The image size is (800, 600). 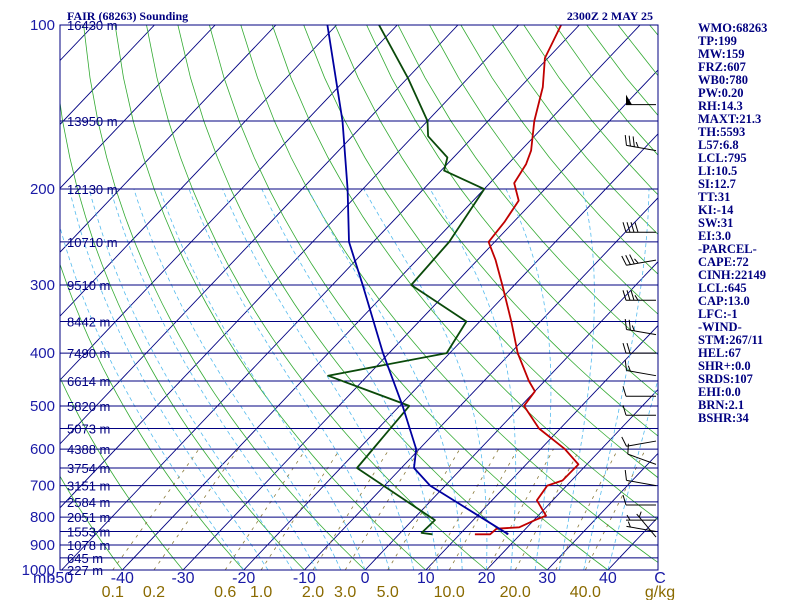 I want to click on index-row: WMO:68263, so click(x=733, y=28).